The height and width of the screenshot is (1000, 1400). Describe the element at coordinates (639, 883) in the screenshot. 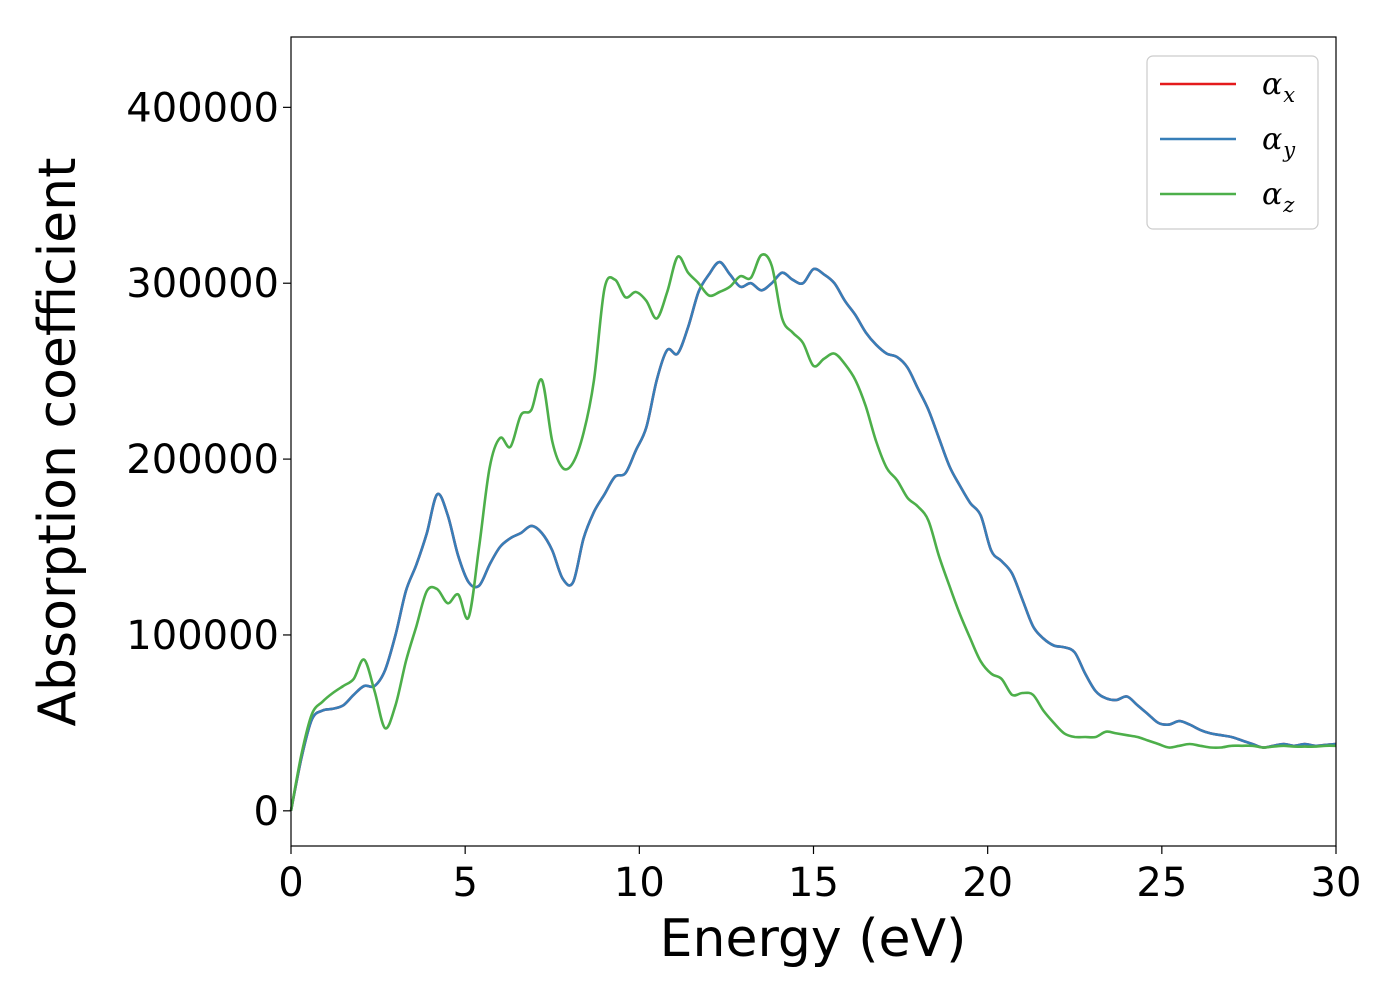

I see `x-tick-label: 10` at that location.